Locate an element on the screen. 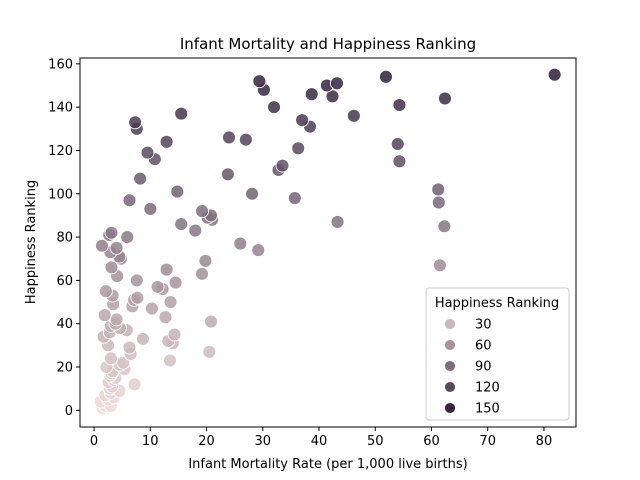 This screenshot has height=480, width=640. y-tick-label: 0 is located at coordinates (69, 411).